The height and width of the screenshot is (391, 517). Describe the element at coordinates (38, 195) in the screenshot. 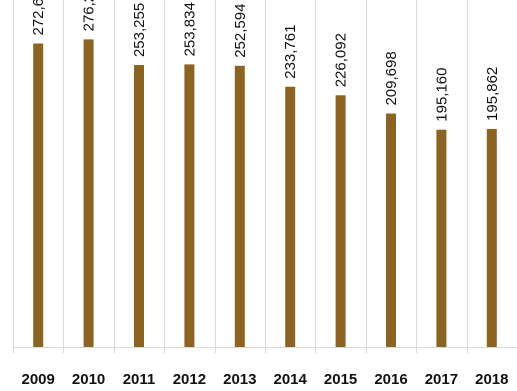

I see `bar-2009` at that location.